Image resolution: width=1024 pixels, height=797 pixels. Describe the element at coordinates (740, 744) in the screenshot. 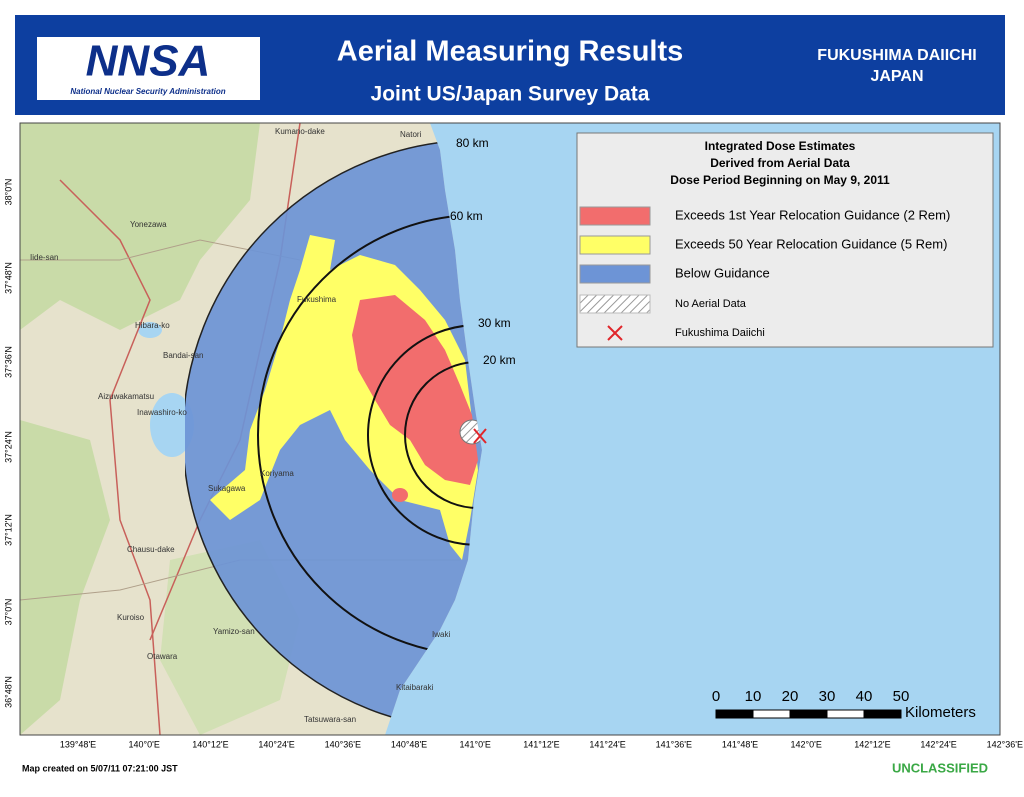

I see `longitude-label: 141°48'E` at that location.